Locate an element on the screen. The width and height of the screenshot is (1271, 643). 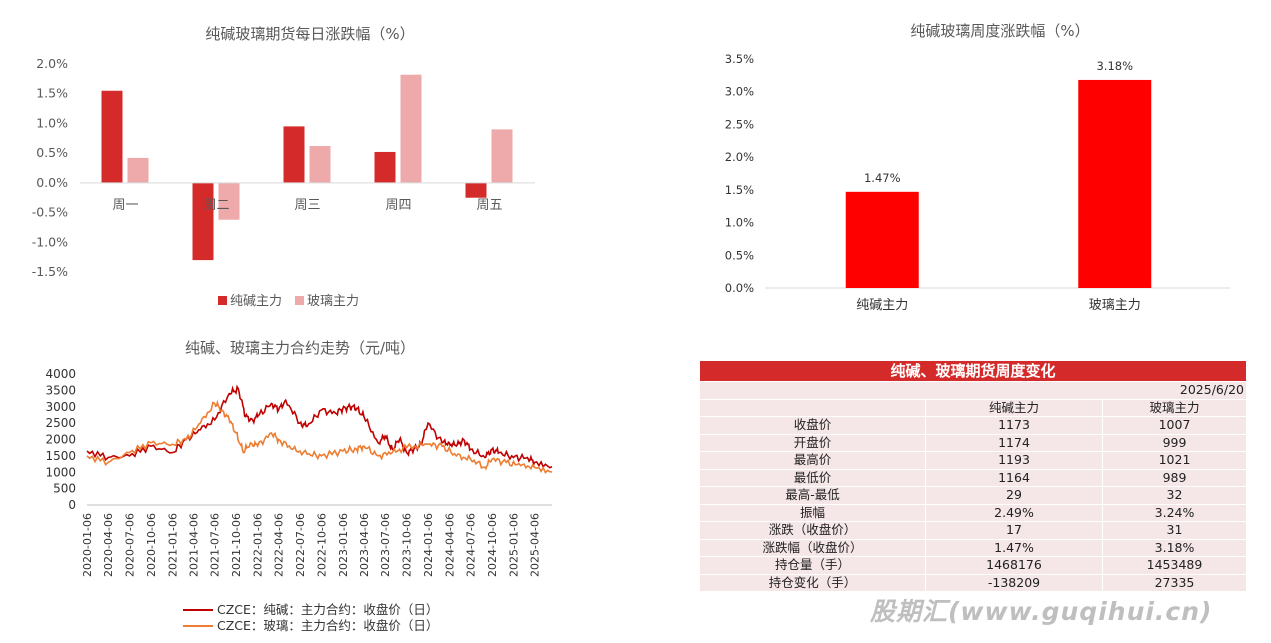
x-tick-label: 2022-10-06 is located at coordinates (321, 545).